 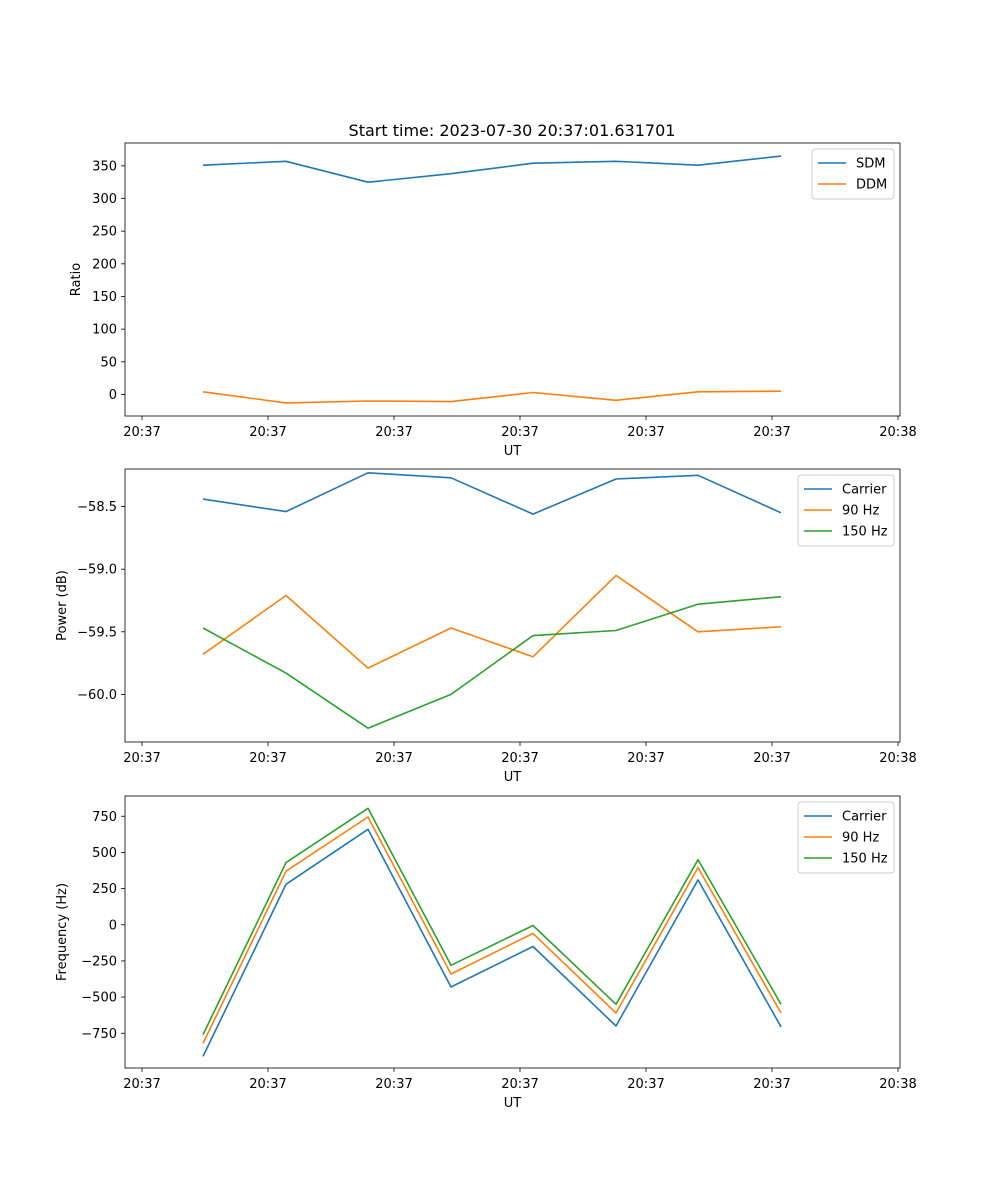 I want to click on y-axis-label: Ratio, so click(x=76, y=279).